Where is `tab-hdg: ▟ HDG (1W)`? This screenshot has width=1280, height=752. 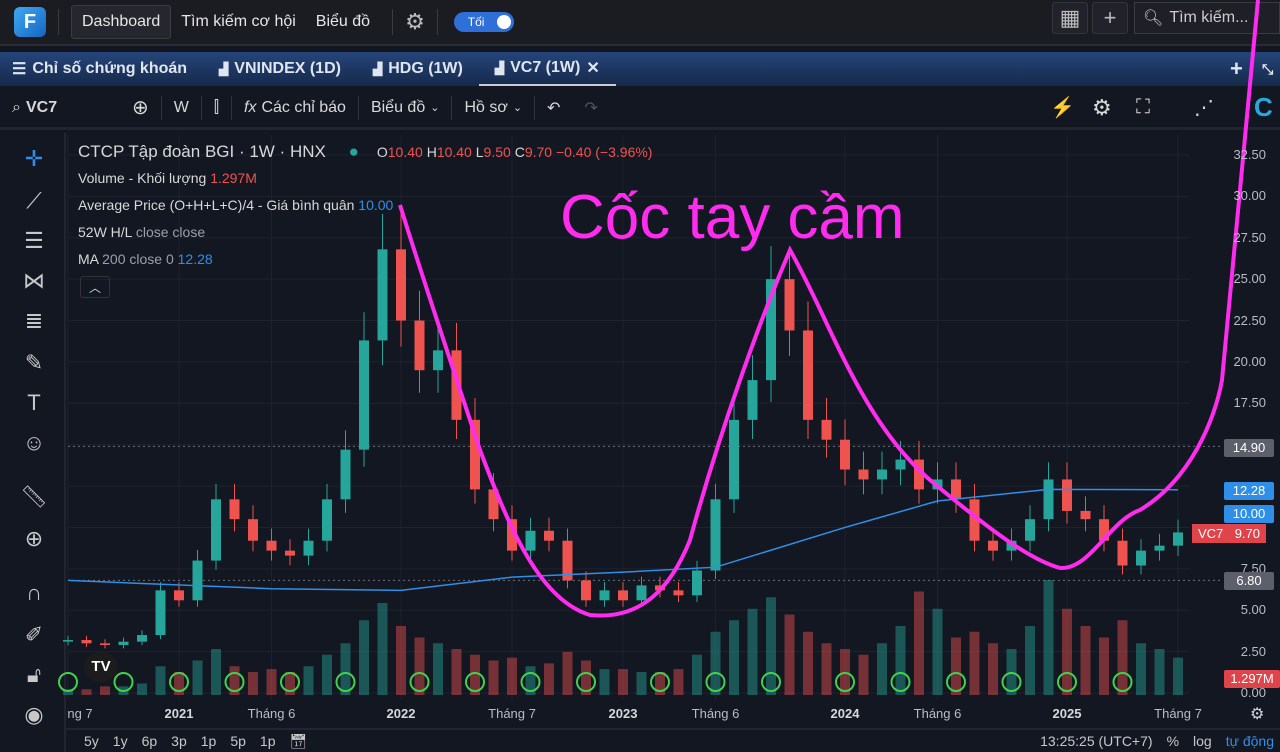 tab-hdg: ▟ HDG (1W) is located at coordinates (418, 69).